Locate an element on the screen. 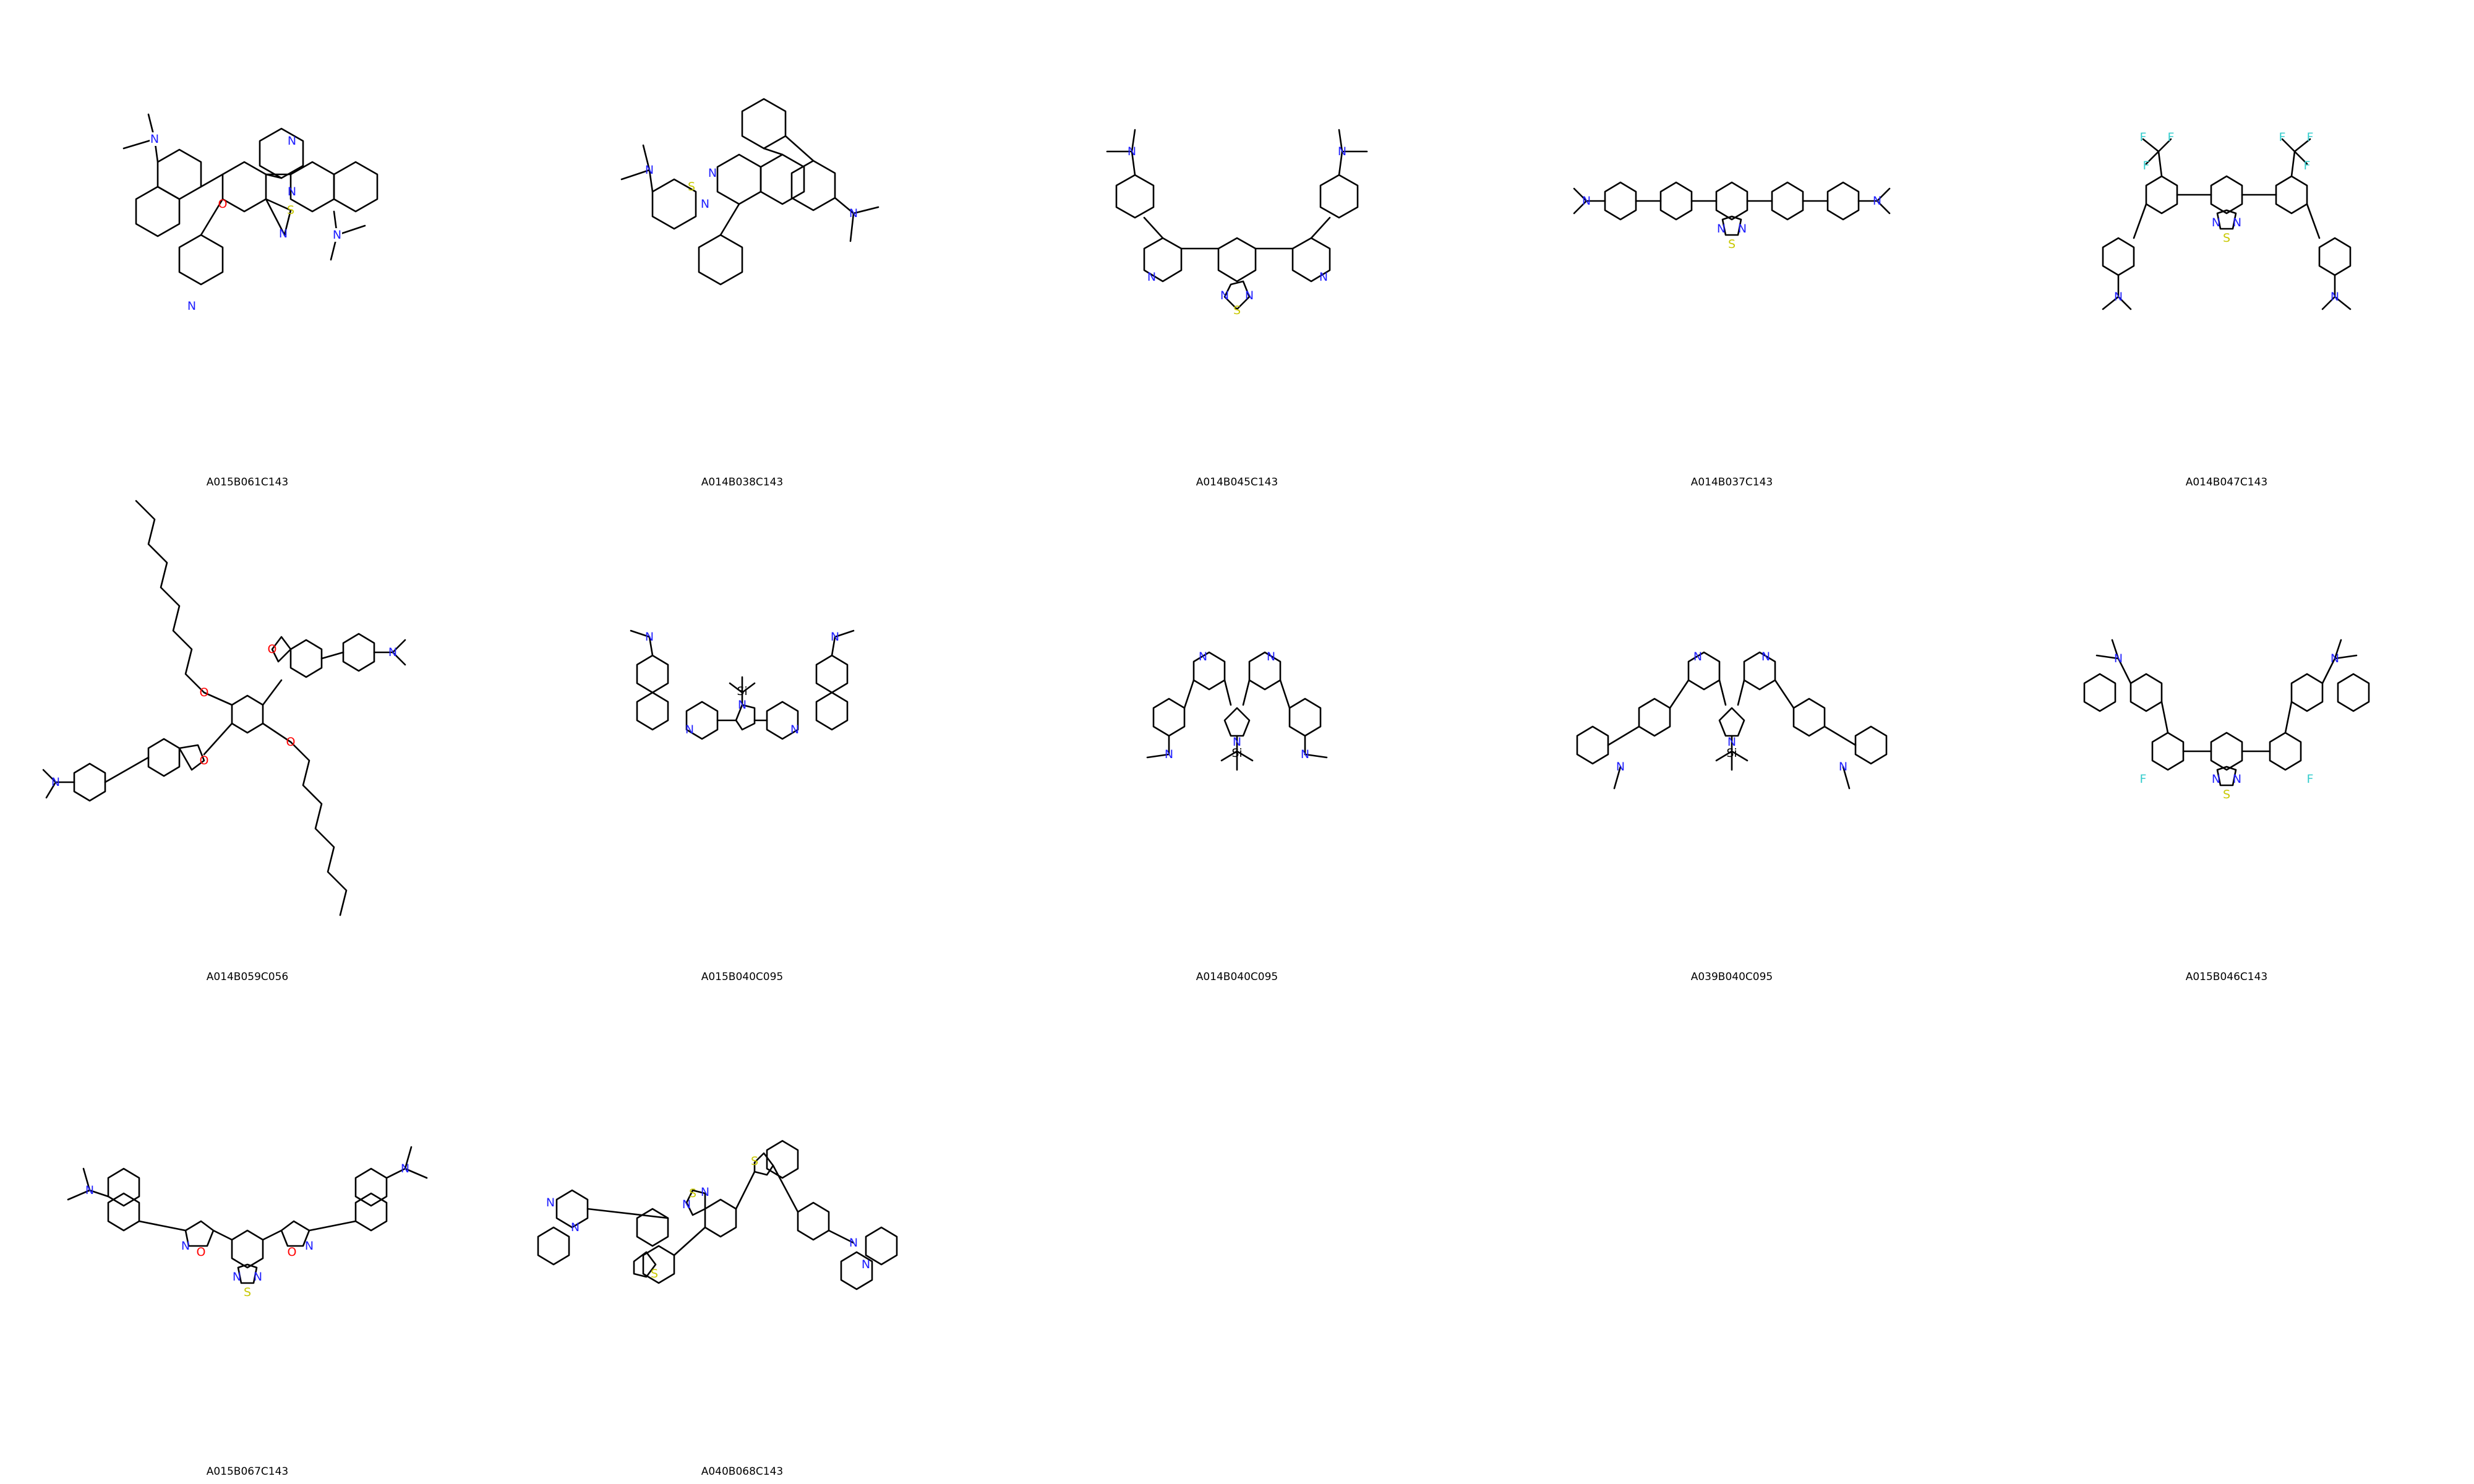  molecule-id: A015B067C143 is located at coordinates (247, 1471).